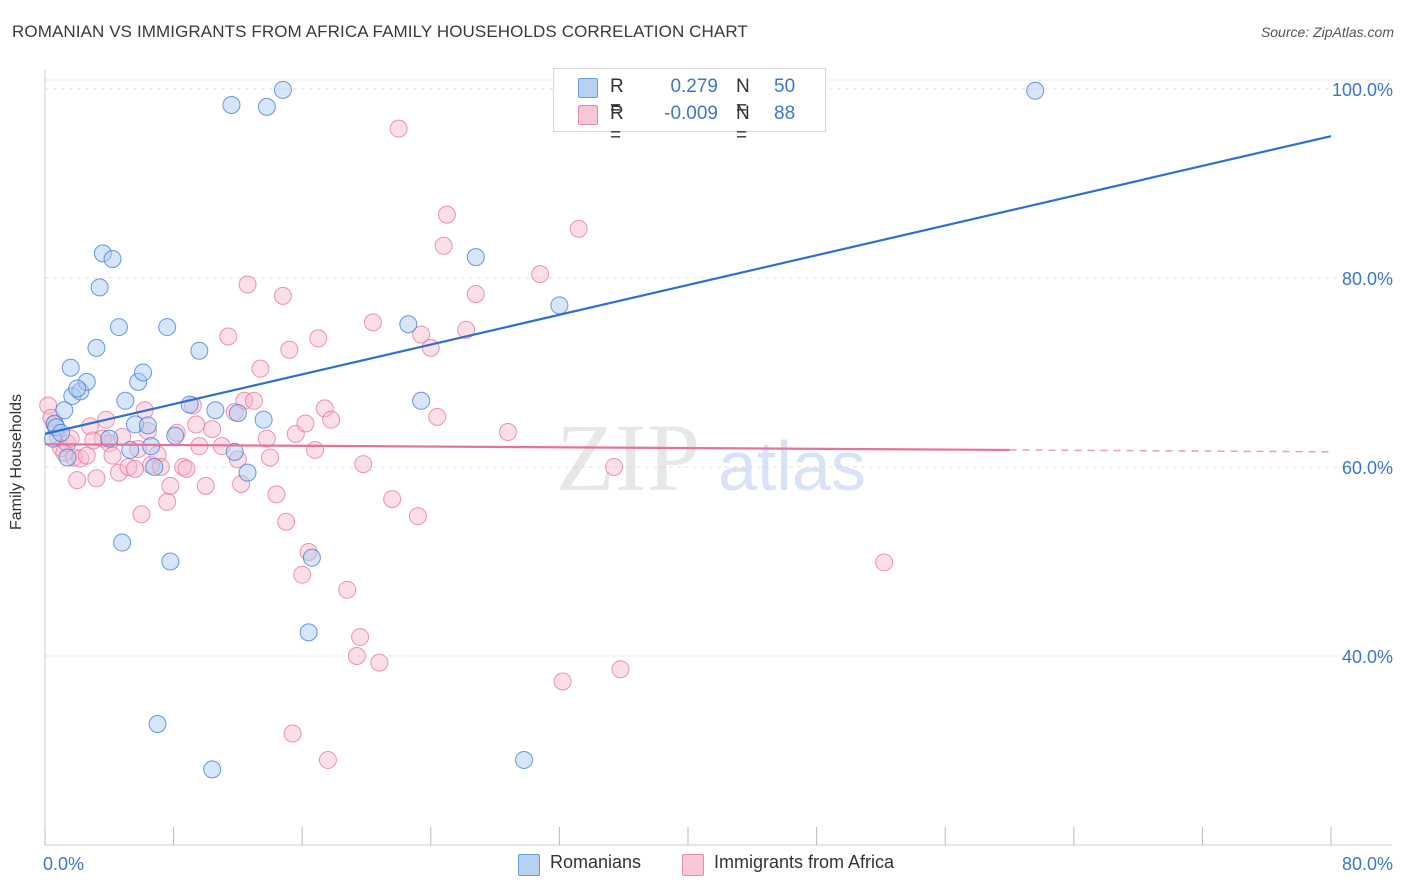  I want to click on source-label: Source: ZipAtlas.com, so click(1327, 32).